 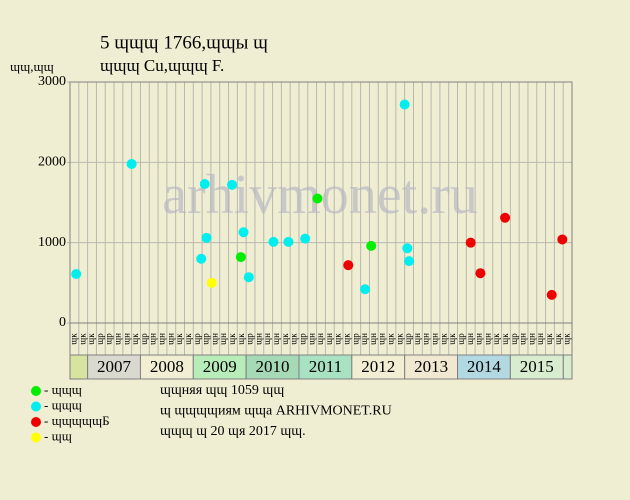 I want to click on year-label: 2011, so click(x=325, y=366).